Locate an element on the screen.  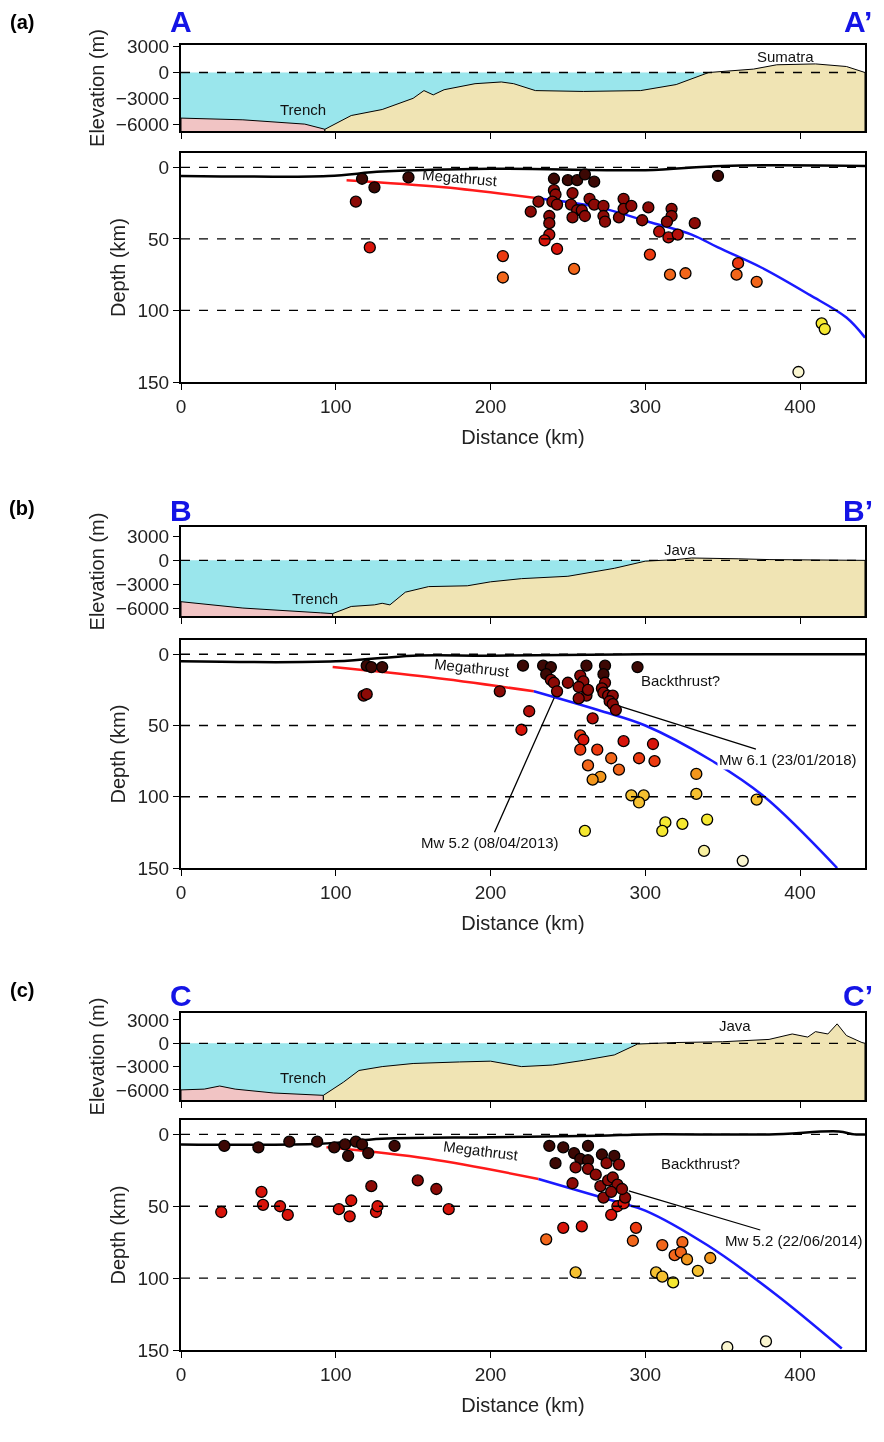
annotation: Mw 5.2 (22/06/2014) is located at coordinates (794, 1240).